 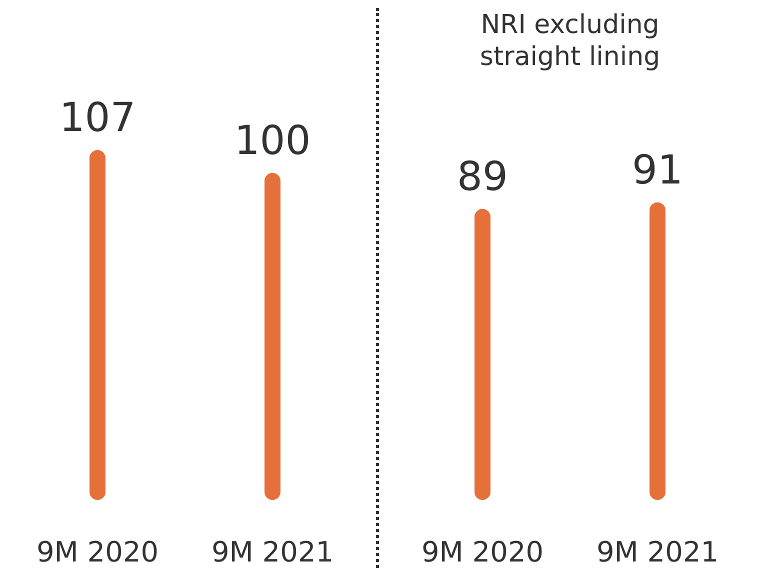 What do you see at coordinates (657, 170) in the screenshot?
I see `data-label: 91` at bounding box center [657, 170].